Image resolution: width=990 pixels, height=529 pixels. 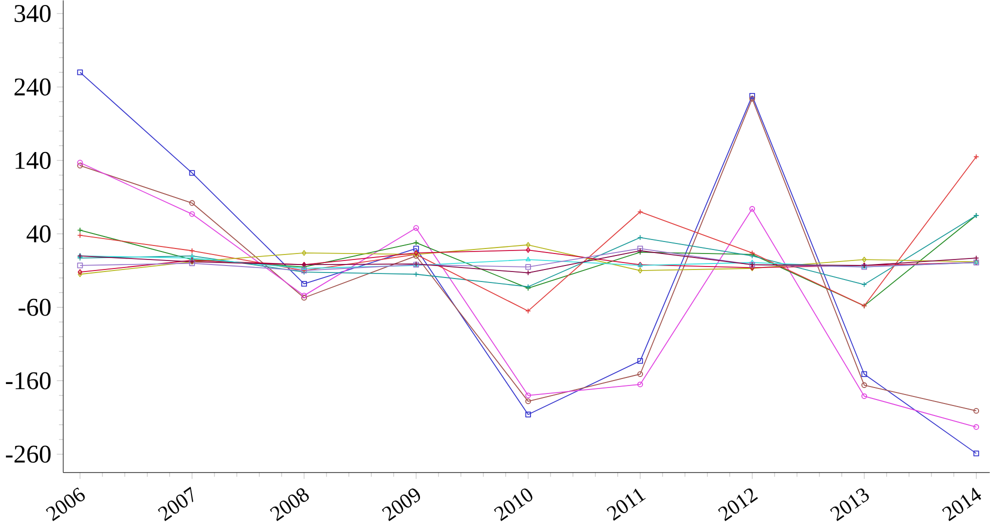 I want to click on x-tick-label: 2012, so click(x=738, y=505).